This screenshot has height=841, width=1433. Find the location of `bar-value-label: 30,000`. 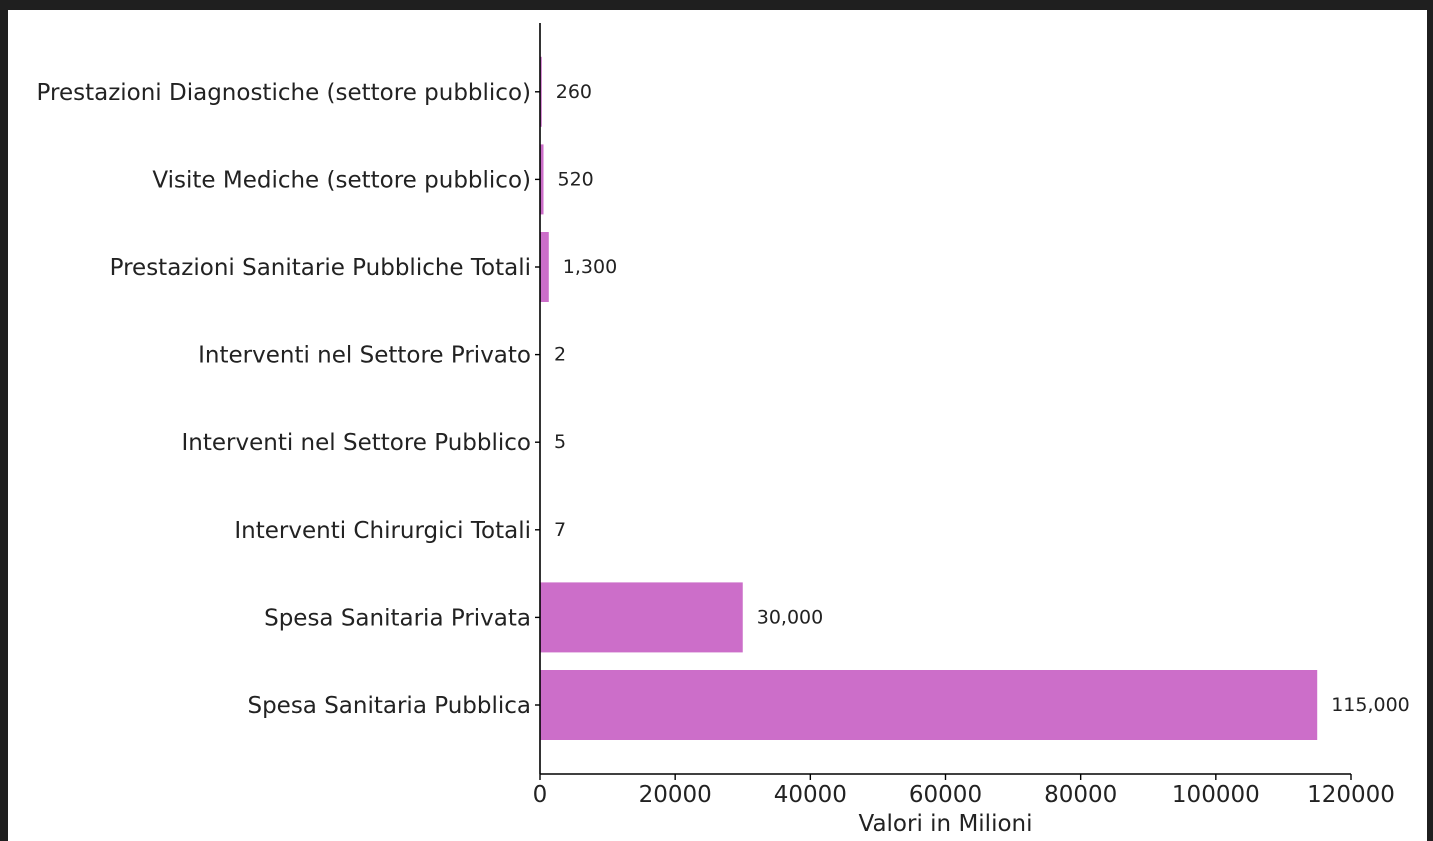

bar-value-label: 30,000 is located at coordinates (790, 617).